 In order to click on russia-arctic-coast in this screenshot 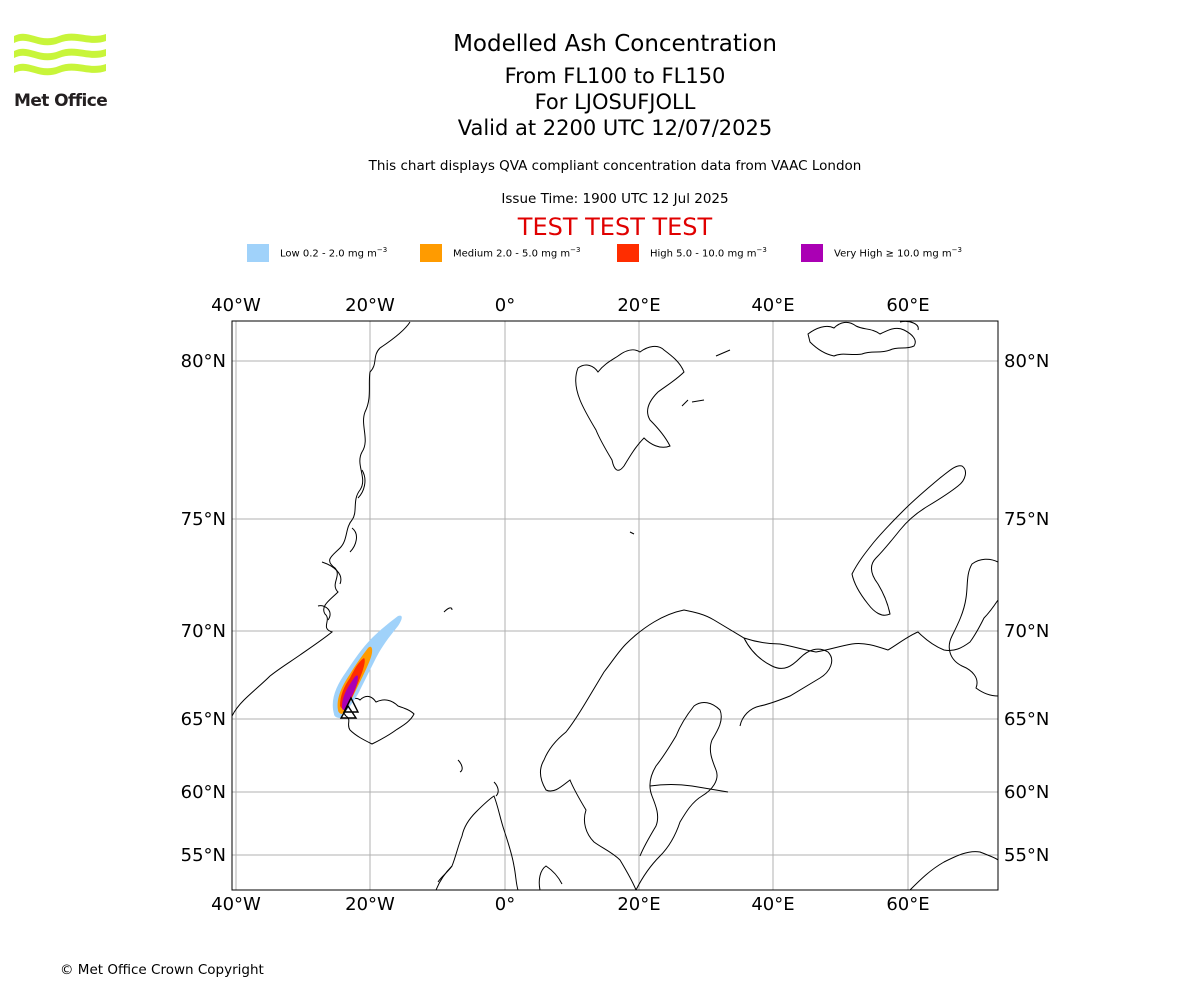, I will do `click(973, 627)`.